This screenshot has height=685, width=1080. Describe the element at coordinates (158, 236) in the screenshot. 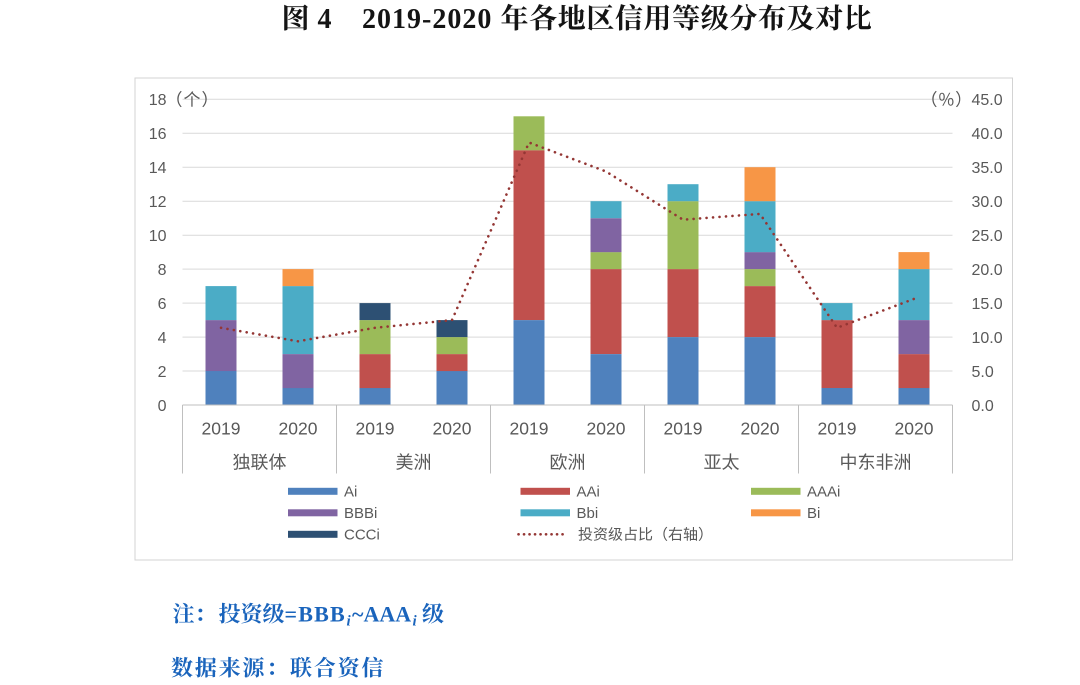

I see `svg-text: 10` at that location.